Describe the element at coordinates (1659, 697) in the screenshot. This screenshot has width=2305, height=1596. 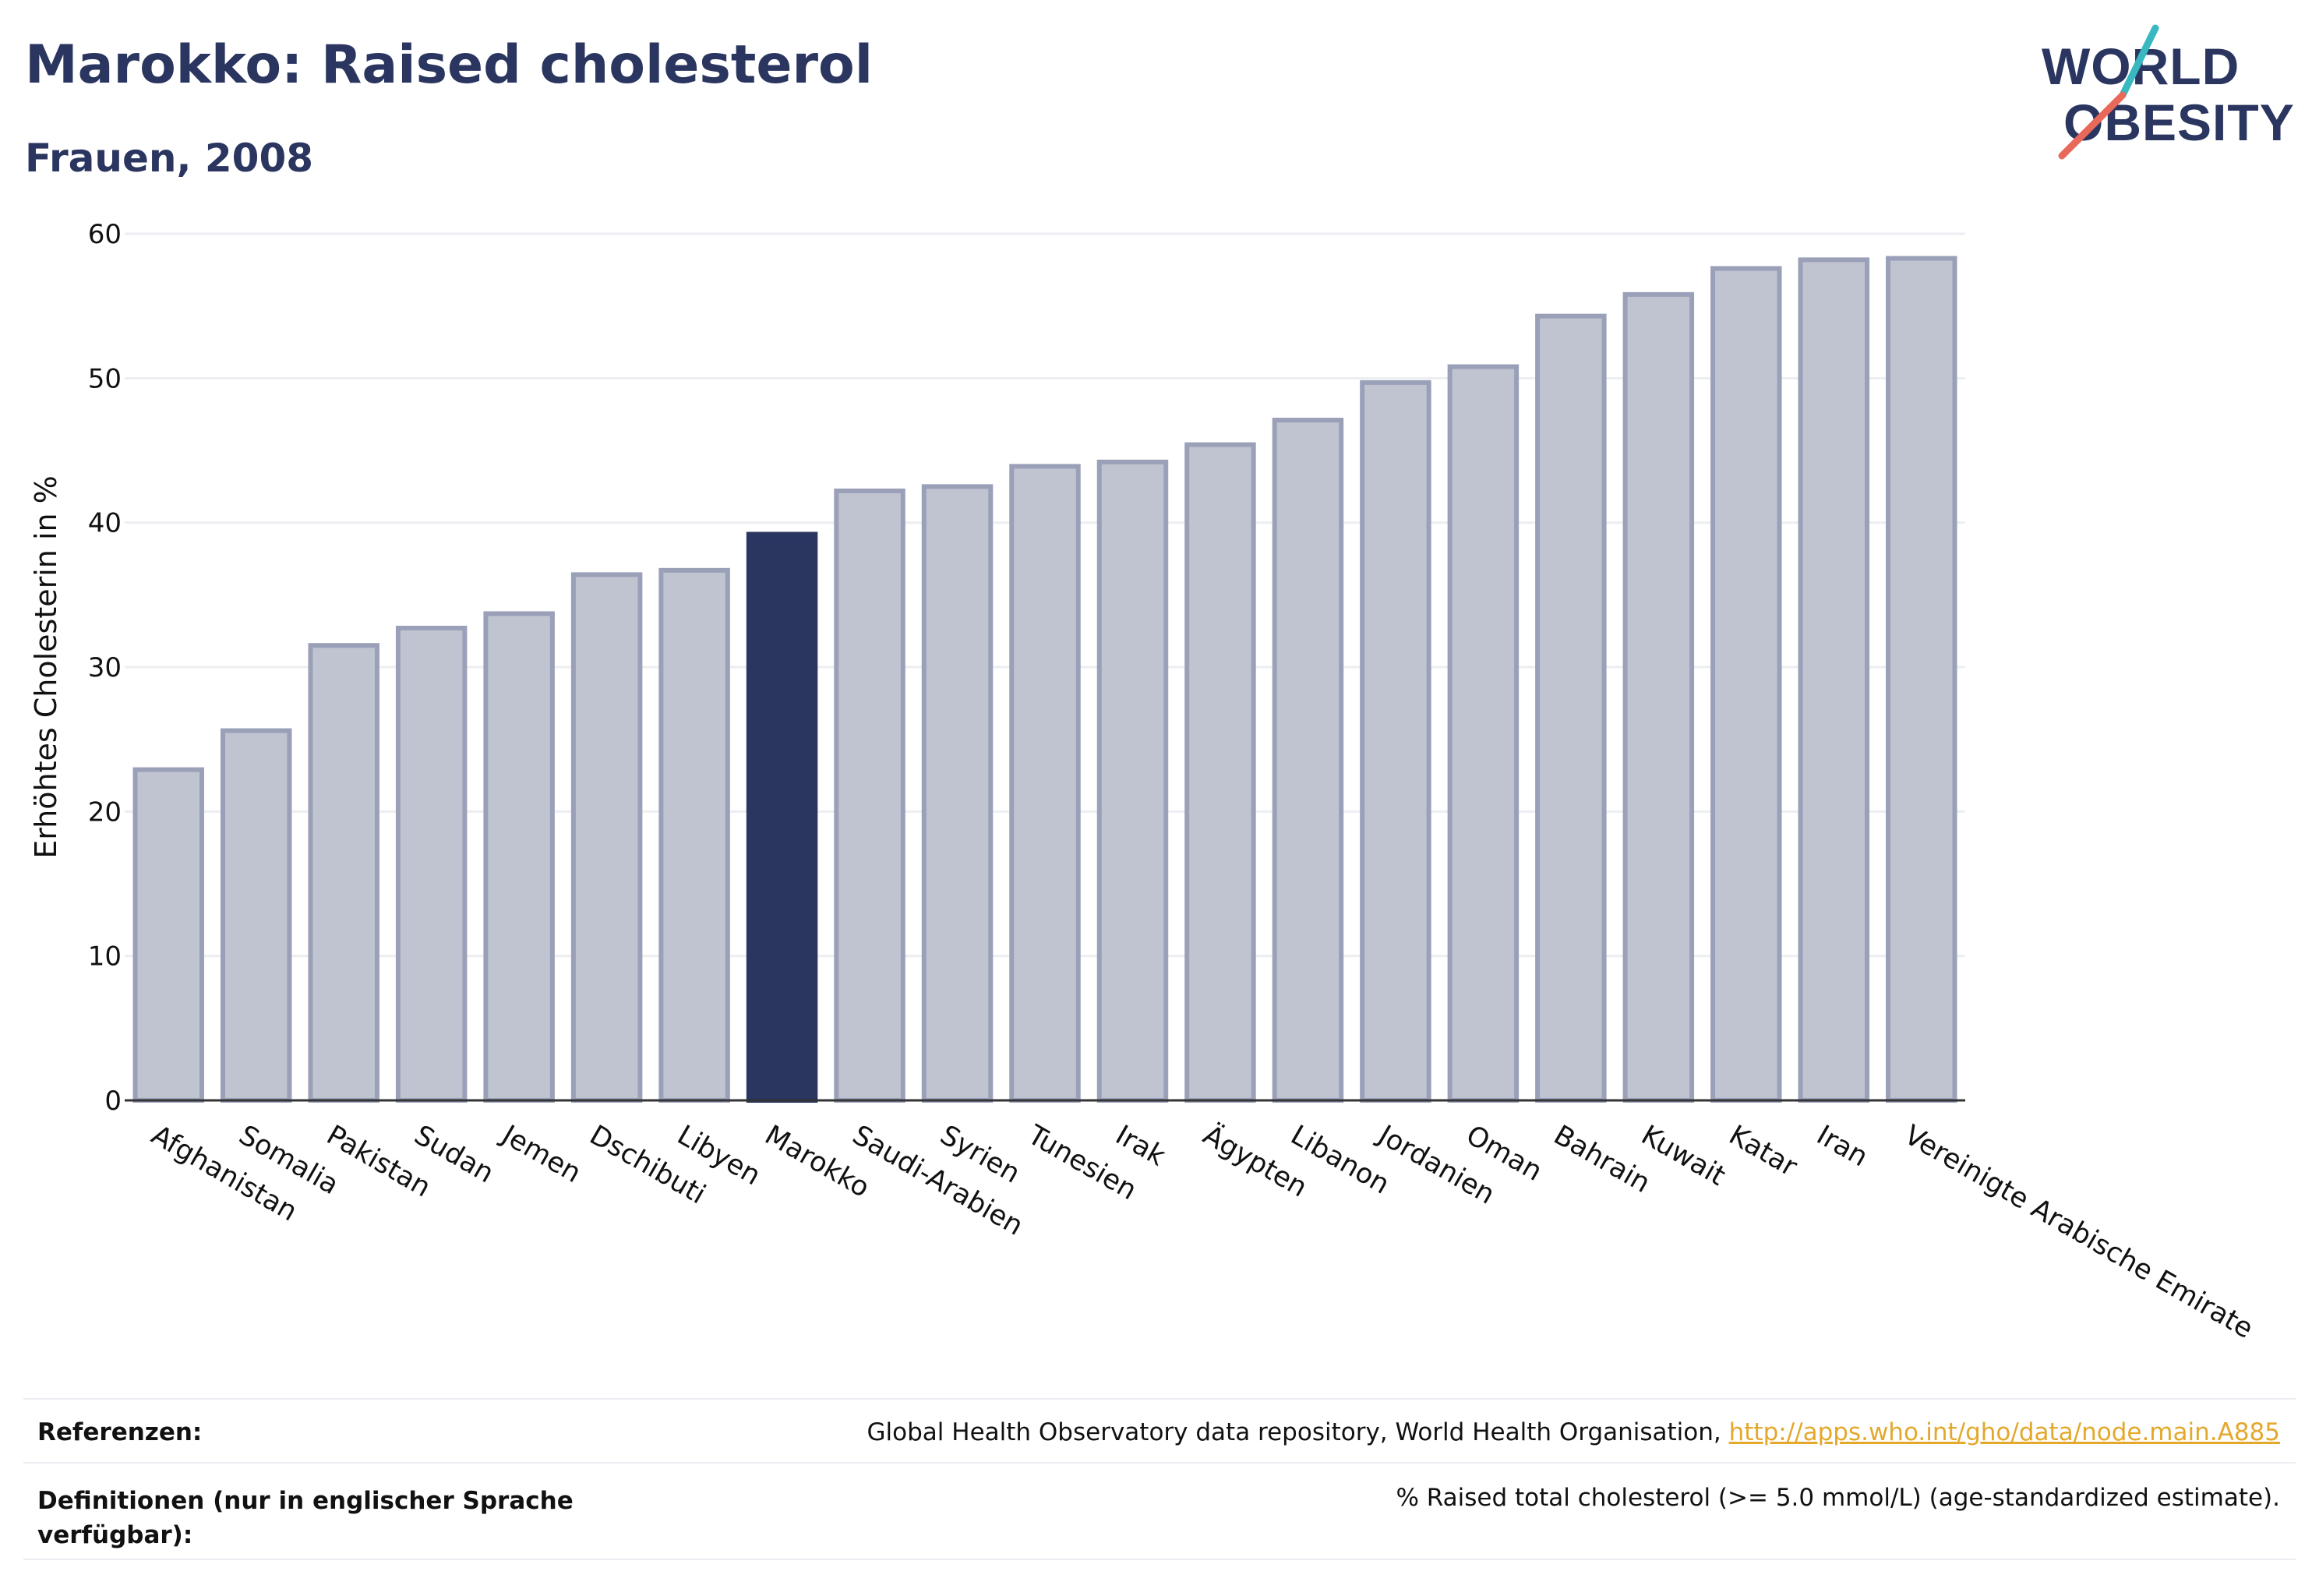
I see `bar-kuwait` at that location.